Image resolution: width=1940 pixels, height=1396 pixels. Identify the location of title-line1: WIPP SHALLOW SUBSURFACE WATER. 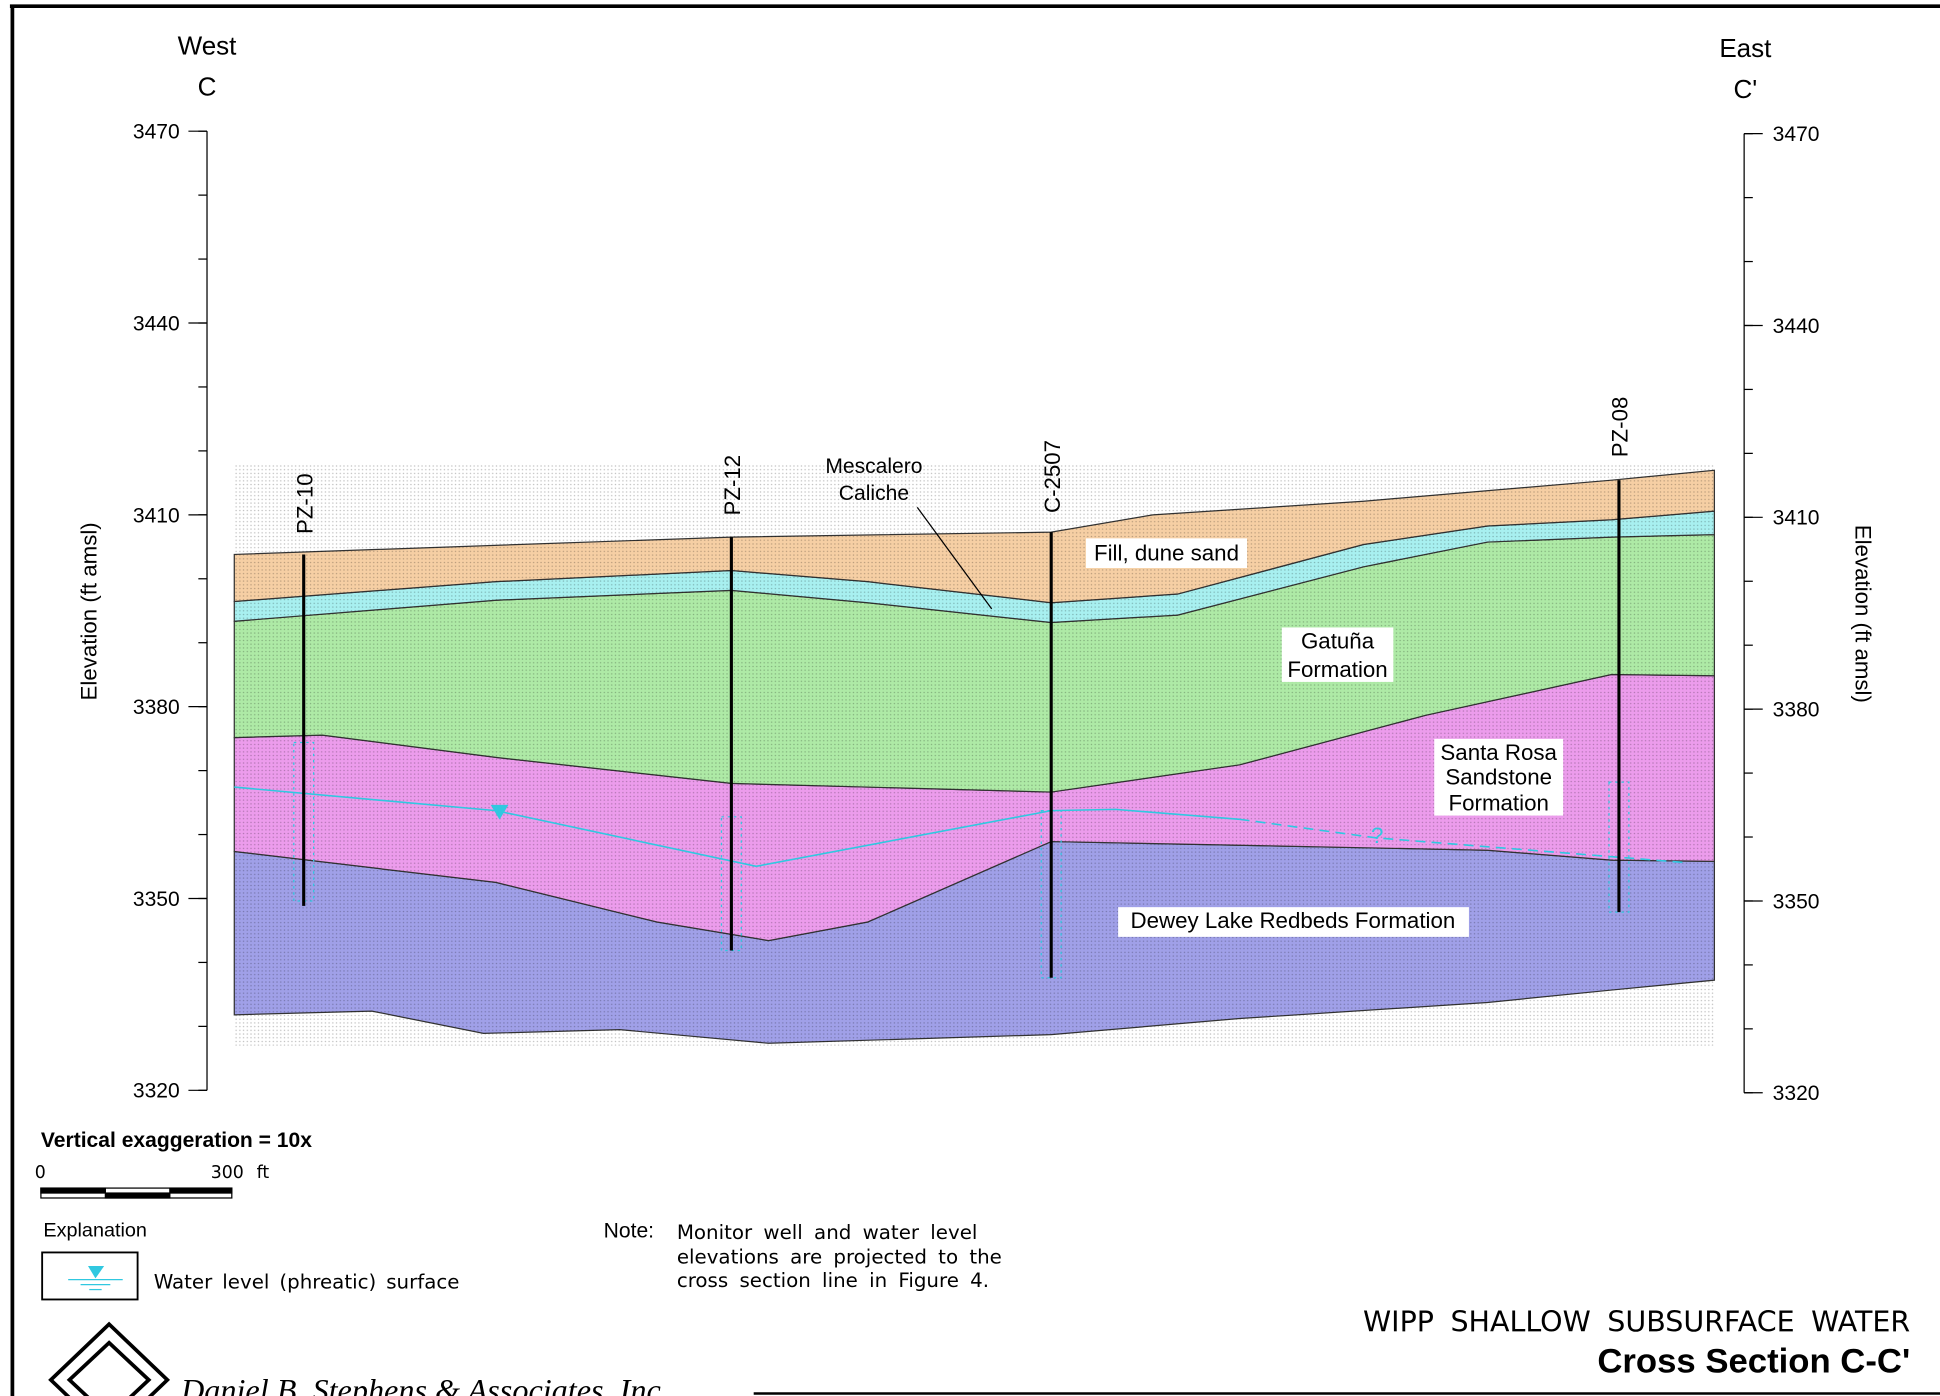
(1636, 1322).